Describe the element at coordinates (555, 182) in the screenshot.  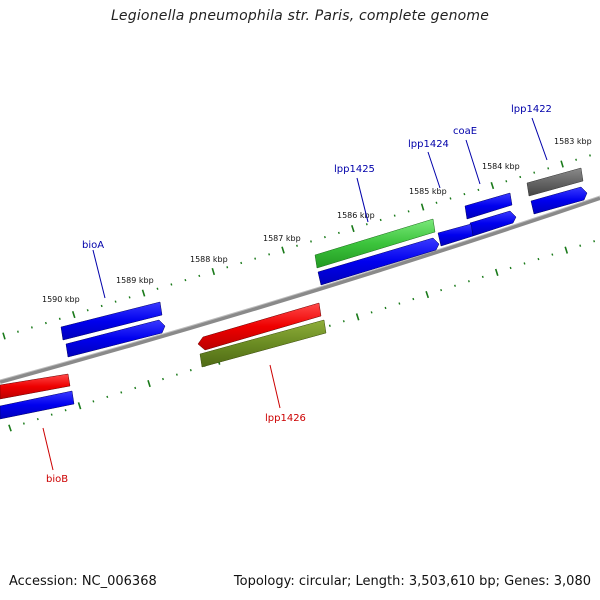
I see `cds-feature-gray` at that location.